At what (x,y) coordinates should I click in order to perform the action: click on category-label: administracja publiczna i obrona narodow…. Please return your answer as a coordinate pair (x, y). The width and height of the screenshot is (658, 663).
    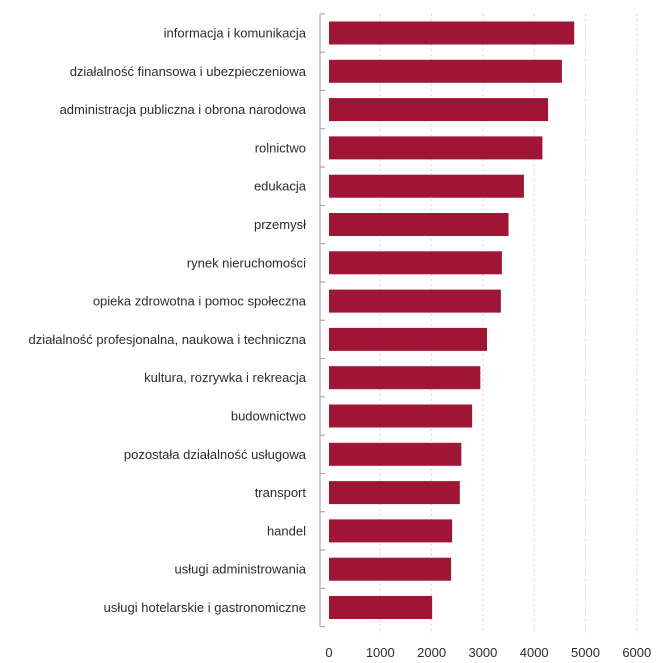
    Looking at the image, I should click on (183, 109).